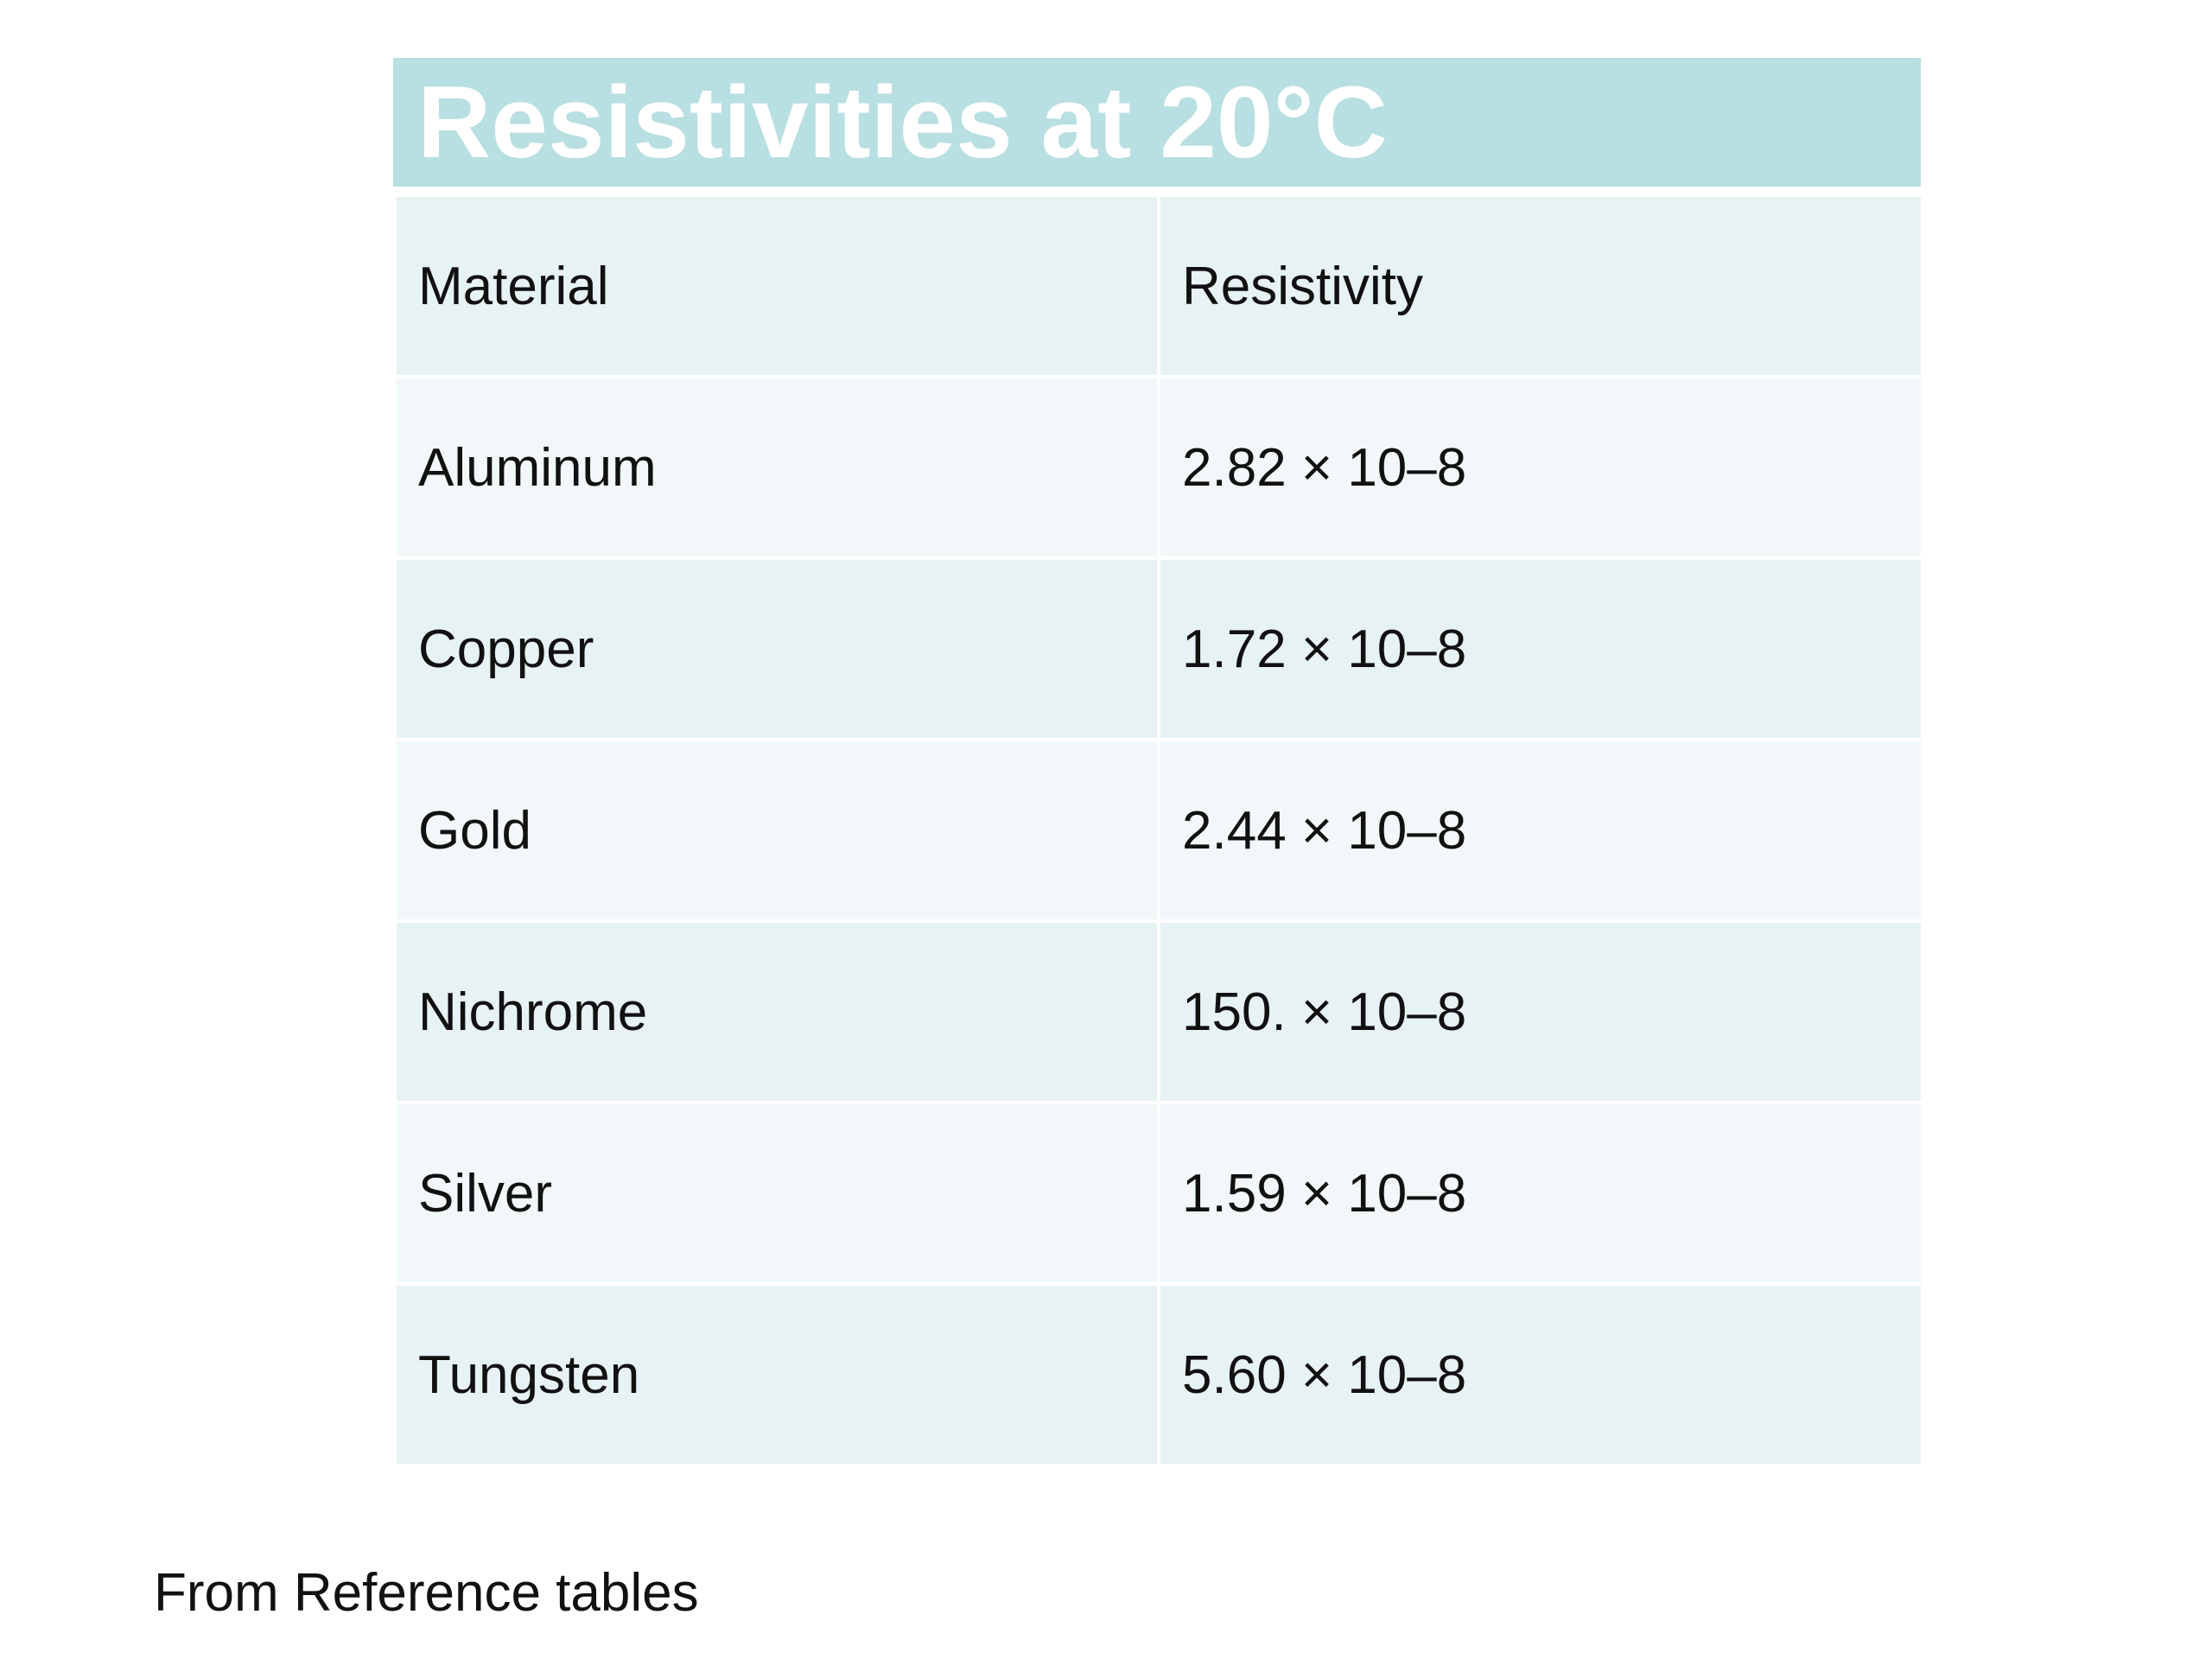 The height and width of the screenshot is (1659, 2212). Describe the element at coordinates (1540, 286) in the screenshot. I see `column-header-resistivity: Resistivity` at that location.